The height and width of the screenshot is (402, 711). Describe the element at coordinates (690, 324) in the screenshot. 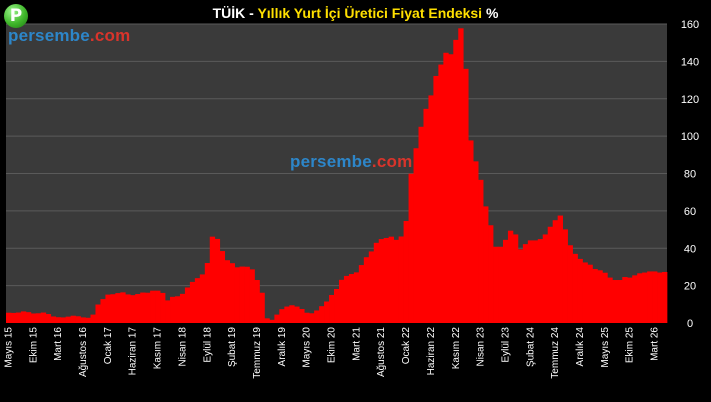

I see `y-tick-label: 0` at that location.